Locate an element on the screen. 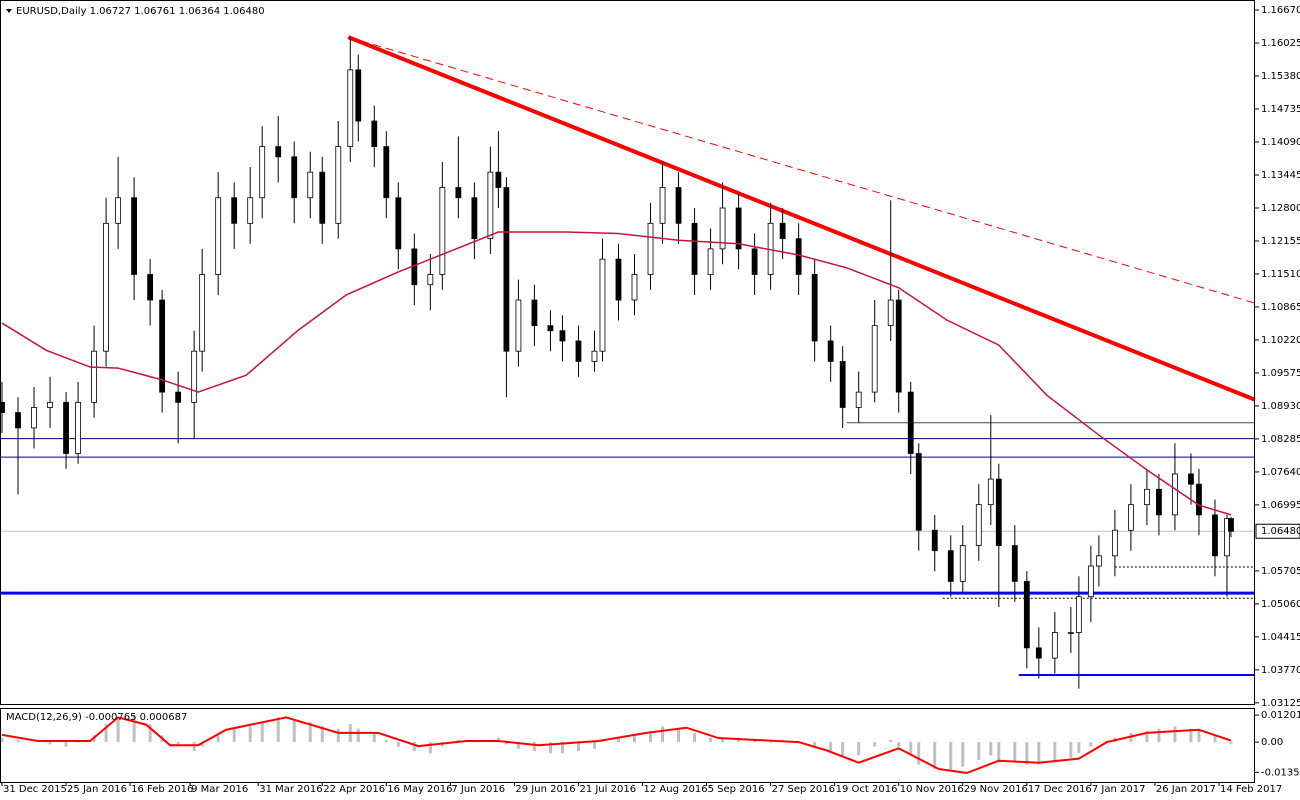 The width and height of the screenshot is (1300, 800). x-tick-label: 16 May 2016 is located at coordinates (419, 789).